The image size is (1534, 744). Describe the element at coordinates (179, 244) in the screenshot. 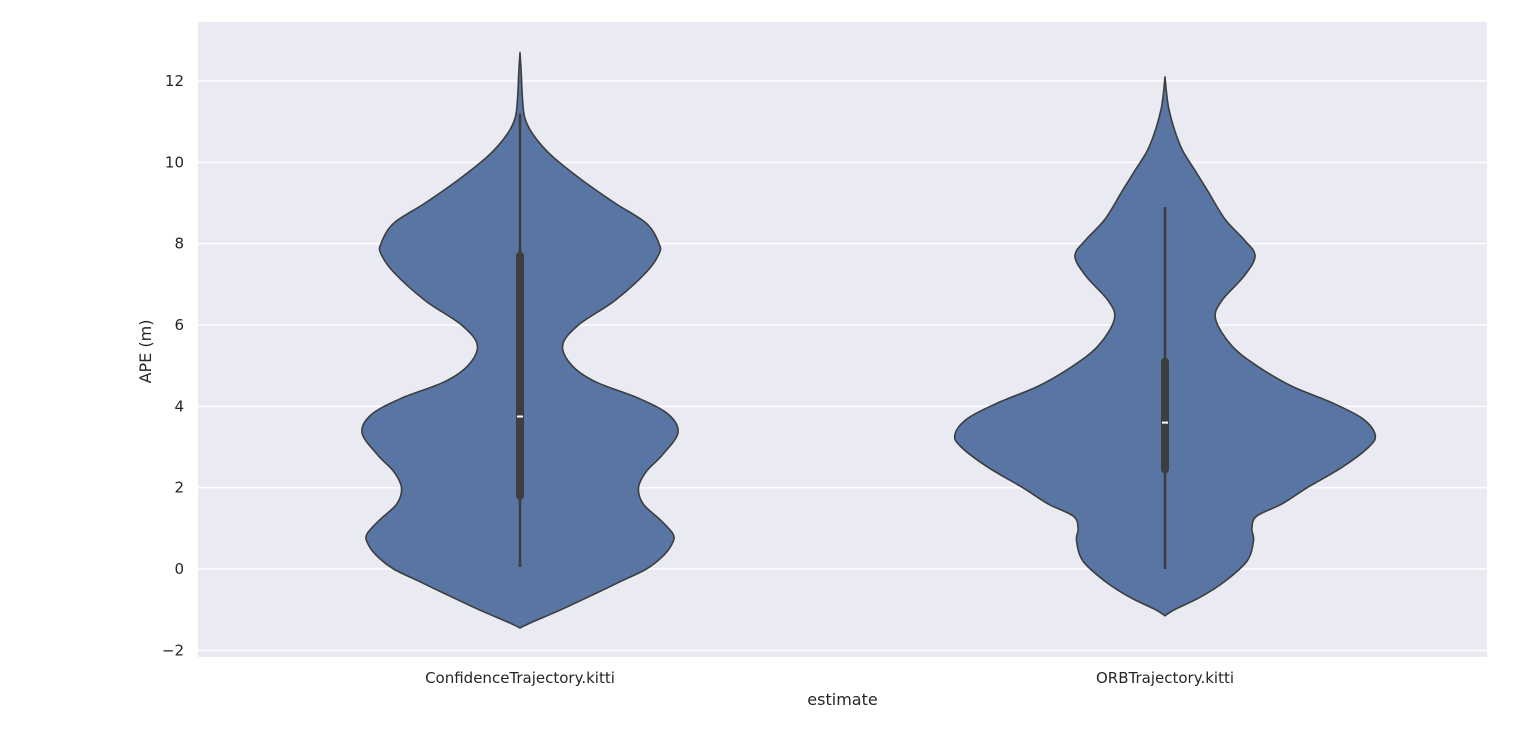

I see `y-tick-label: 8` at that location.